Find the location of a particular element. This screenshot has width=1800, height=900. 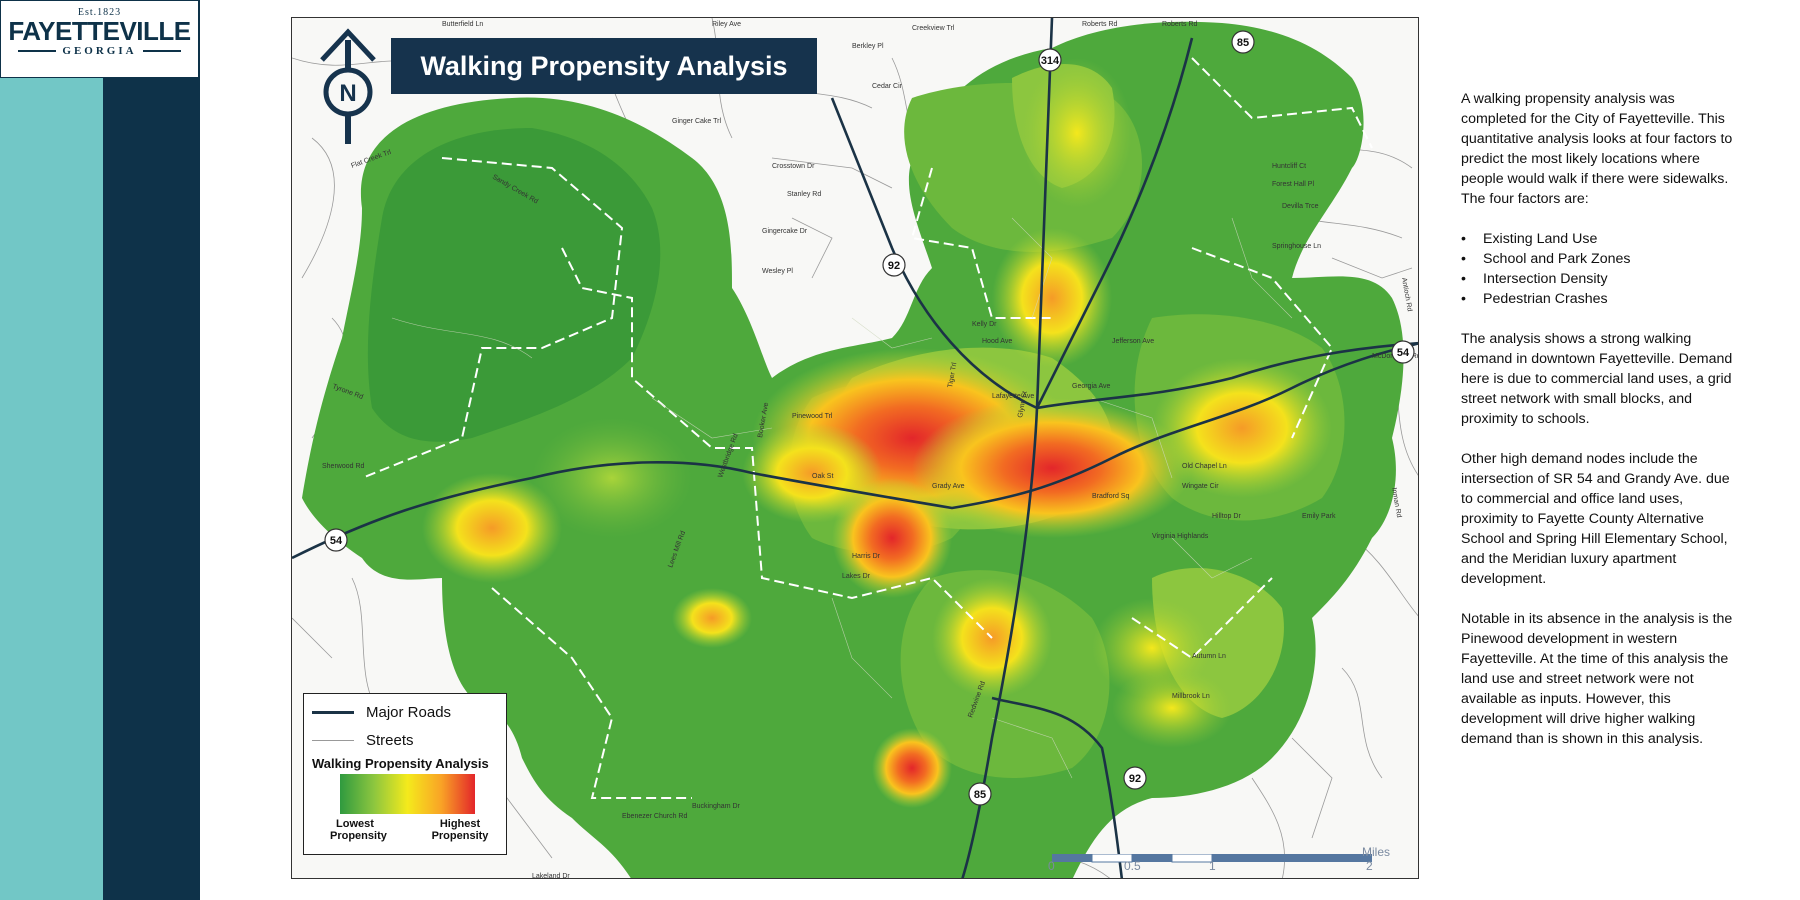

fayetteville-logo: Est.1823 FAYETTEVILLE GEORGIA is located at coordinates (99, 39).